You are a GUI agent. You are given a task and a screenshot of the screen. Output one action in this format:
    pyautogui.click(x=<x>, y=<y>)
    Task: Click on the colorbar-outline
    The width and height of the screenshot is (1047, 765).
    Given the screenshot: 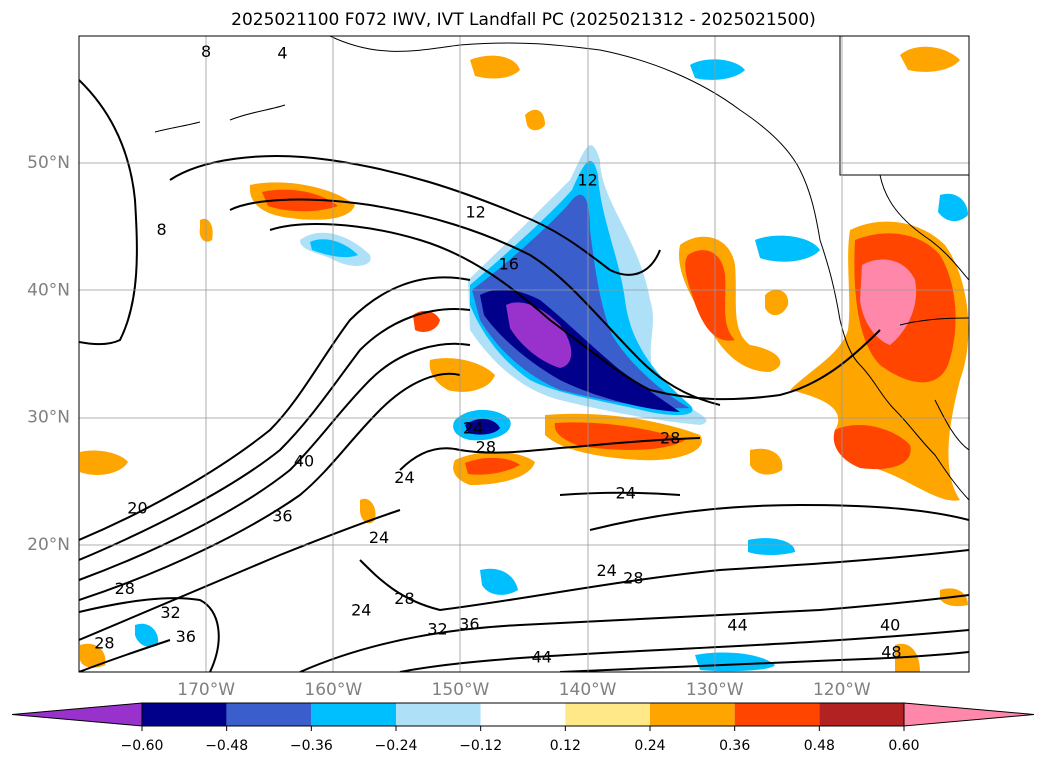 What is the action you would take?
    pyautogui.click(x=523, y=714)
    